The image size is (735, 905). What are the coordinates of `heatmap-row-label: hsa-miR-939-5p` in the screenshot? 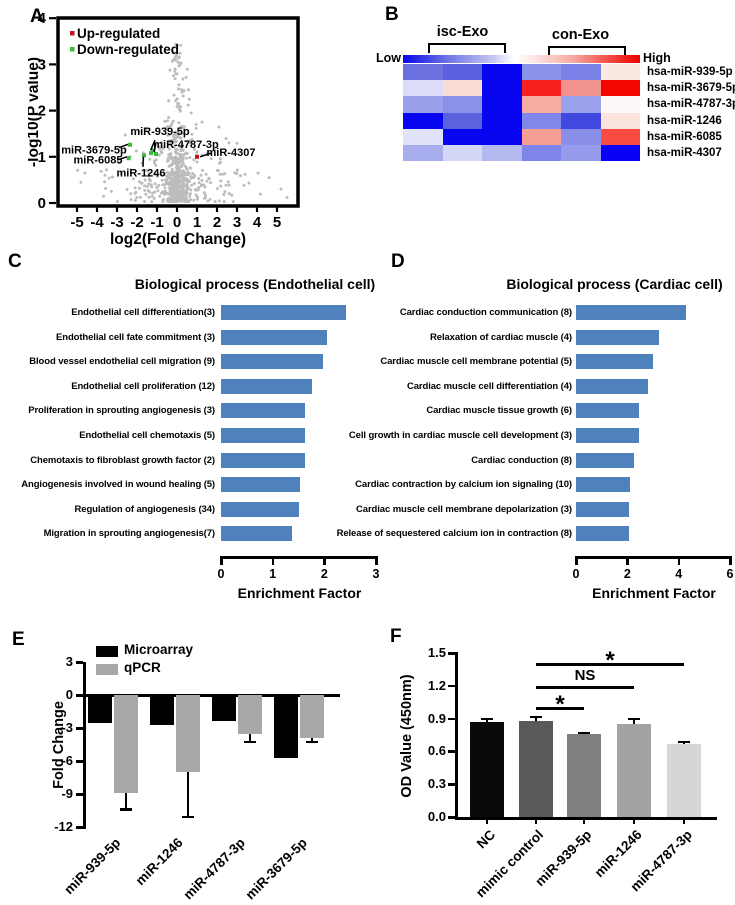 It's located at (690, 72).